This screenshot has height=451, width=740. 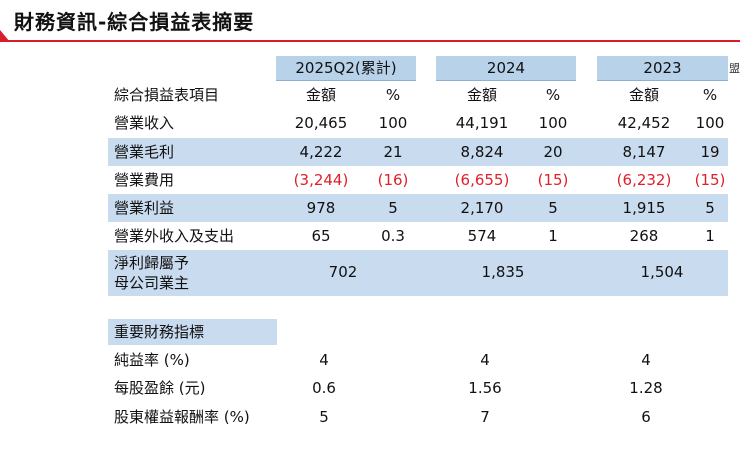 What do you see at coordinates (321, 180) in the screenshot?
I see `value-amount-negative: (3,244)` at bounding box center [321, 180].